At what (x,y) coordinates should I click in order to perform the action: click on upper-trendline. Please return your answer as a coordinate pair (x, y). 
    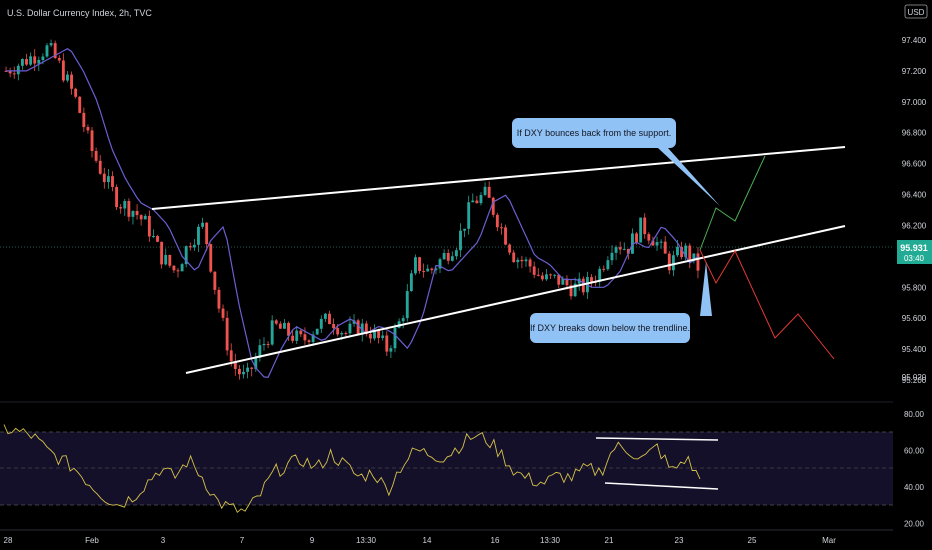
    Looking at the image, I should click on (498, 178).